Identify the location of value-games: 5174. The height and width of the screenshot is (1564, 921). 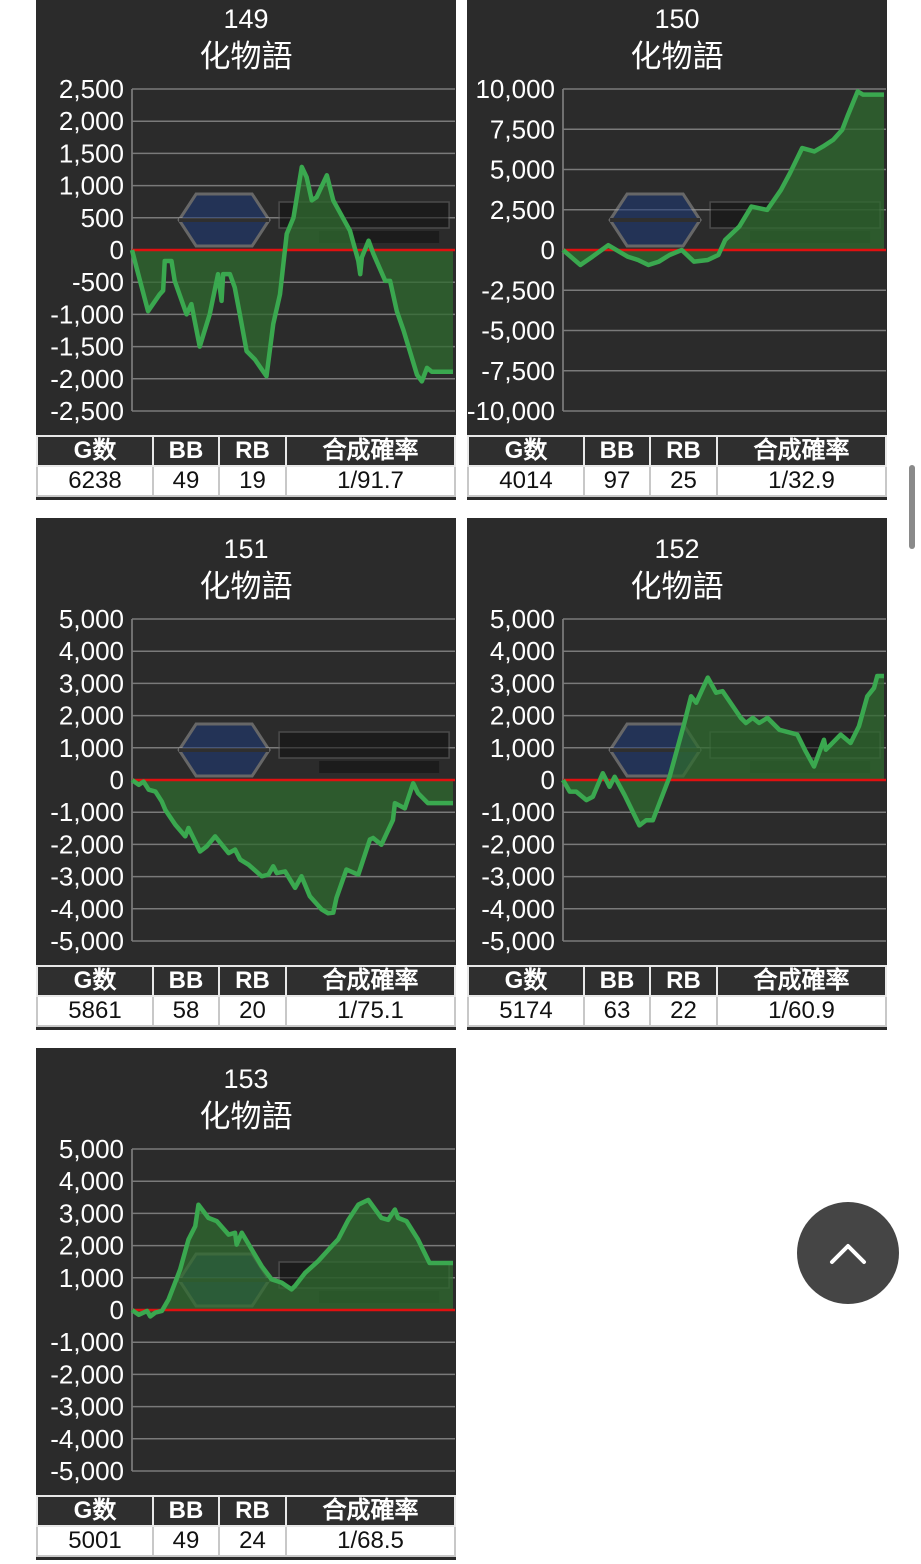
(526, 1011).